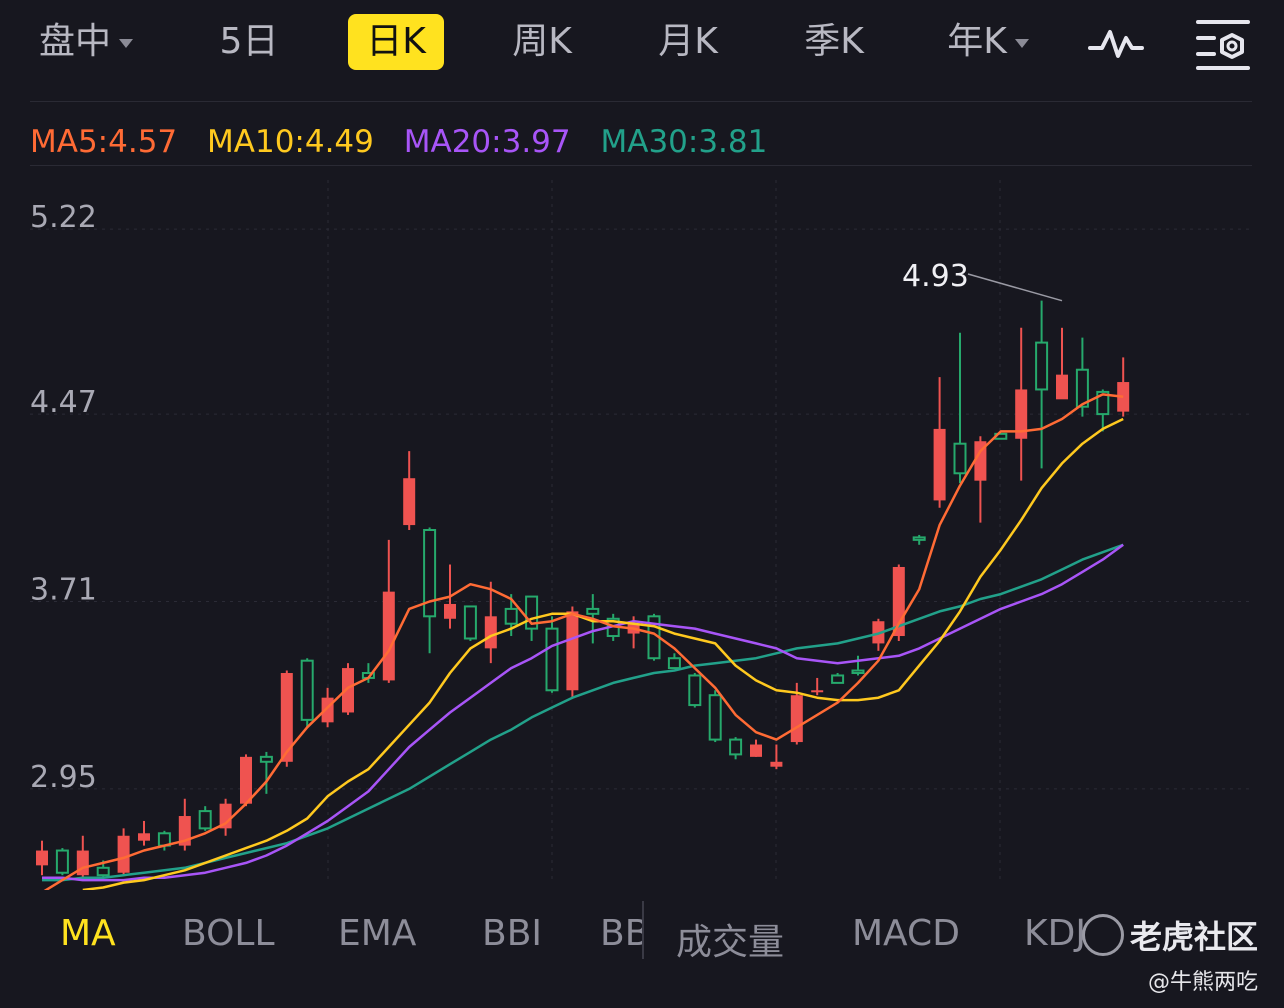 This screenshot has height=1008, width=1284. Describe the element at coordinates (1015, 287) in the screenshot. I see `high-annotation-line` at that location.